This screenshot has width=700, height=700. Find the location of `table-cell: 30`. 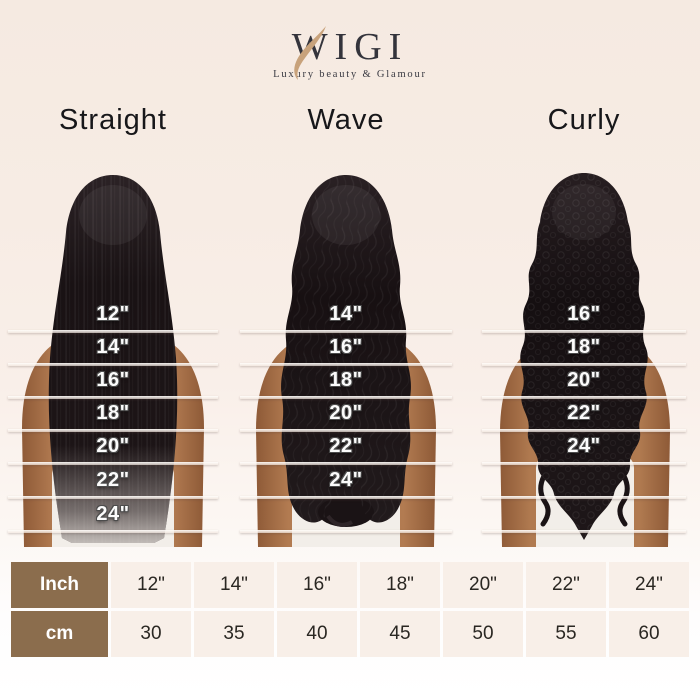

table-cell: 30 is located at coordinates (151, 634).